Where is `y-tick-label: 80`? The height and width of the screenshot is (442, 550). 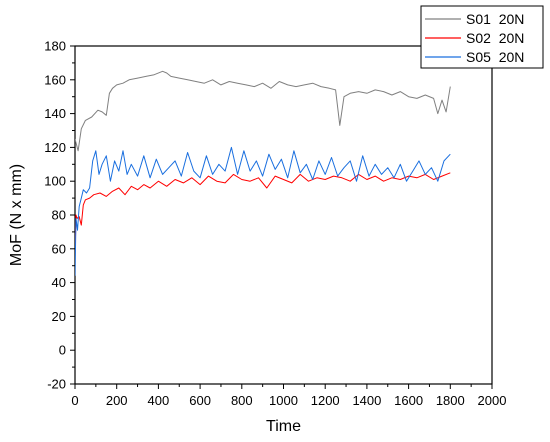 y-tick-label: 80 is located at coordinates (59, 215).